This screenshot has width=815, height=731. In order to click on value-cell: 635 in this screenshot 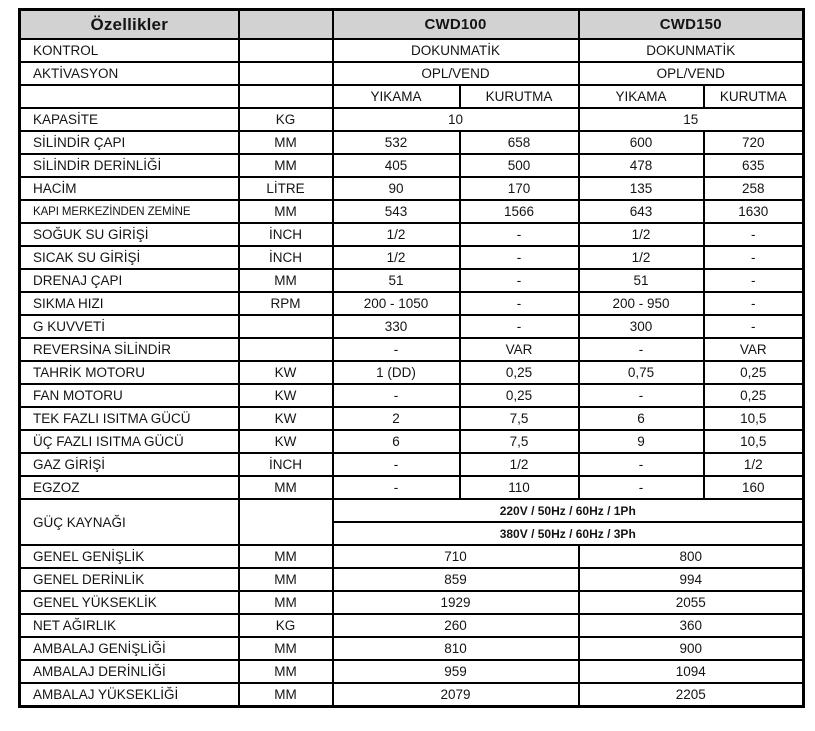, I will do `click(753, 165)`.